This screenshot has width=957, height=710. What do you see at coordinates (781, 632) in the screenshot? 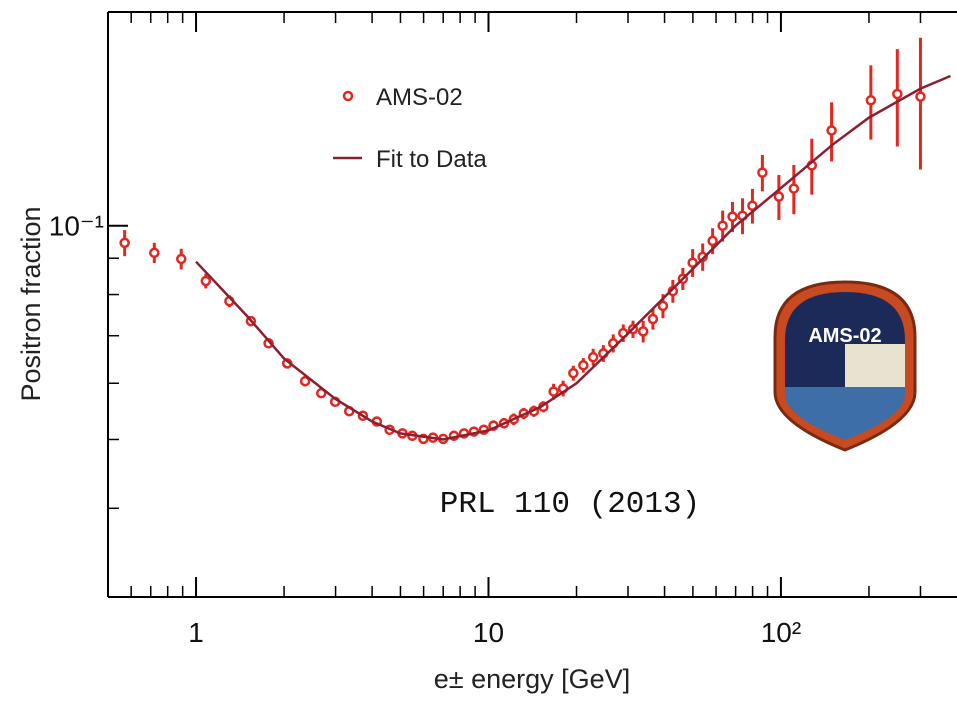
I see `x-tick-label: 10²` at bounding box center [781, 632].